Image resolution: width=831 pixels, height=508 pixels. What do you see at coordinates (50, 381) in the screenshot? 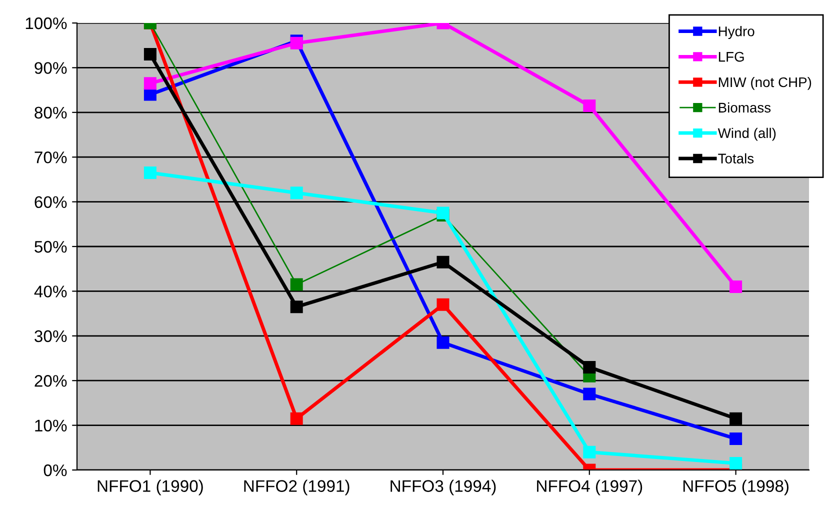
I see `y-tick-label: 20%` at bounding box center [50, 381].